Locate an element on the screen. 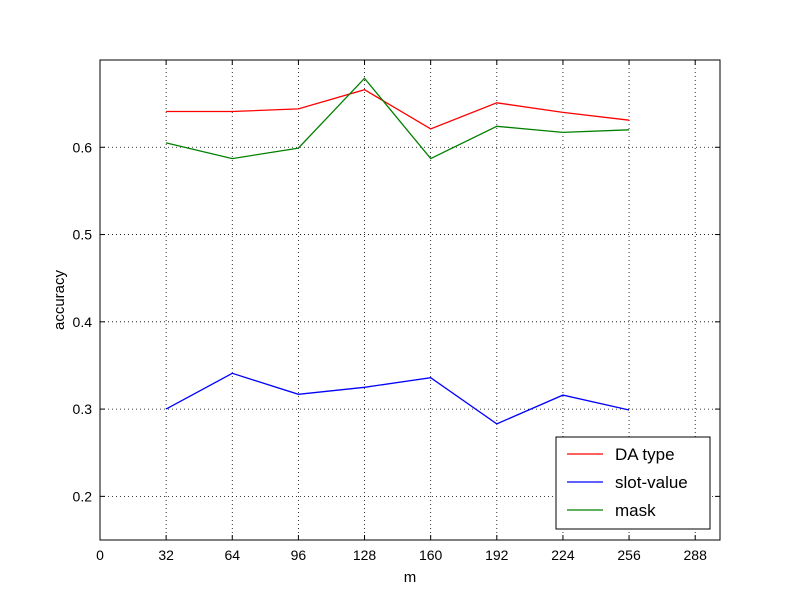 The height and width of the screenshot is (600, 800). x-tick-label: 128 is located at coordinates (365, 555).